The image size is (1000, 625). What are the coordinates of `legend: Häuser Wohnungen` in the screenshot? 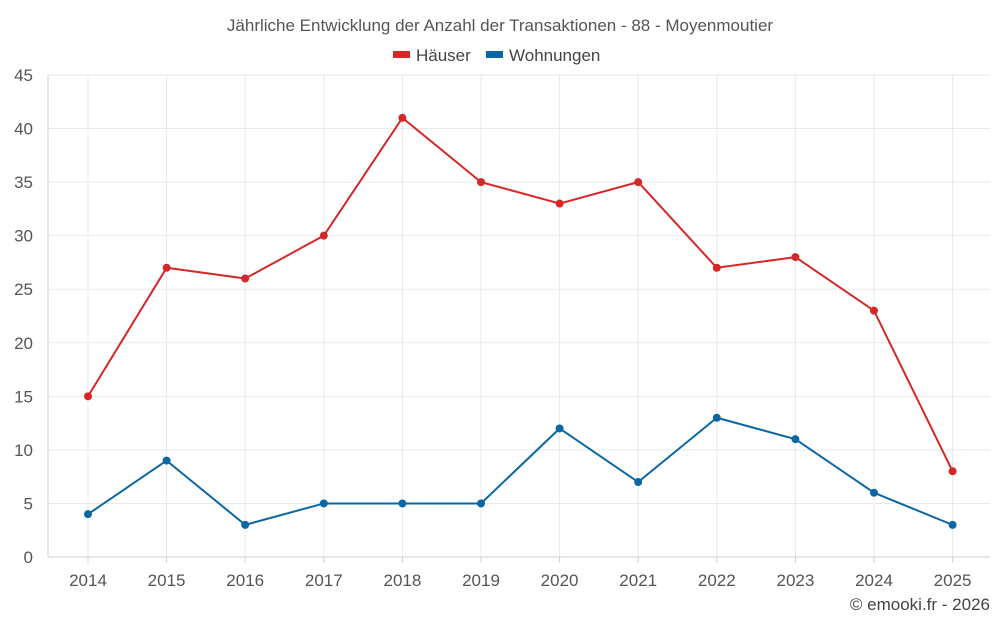 It's located at (496, 55).